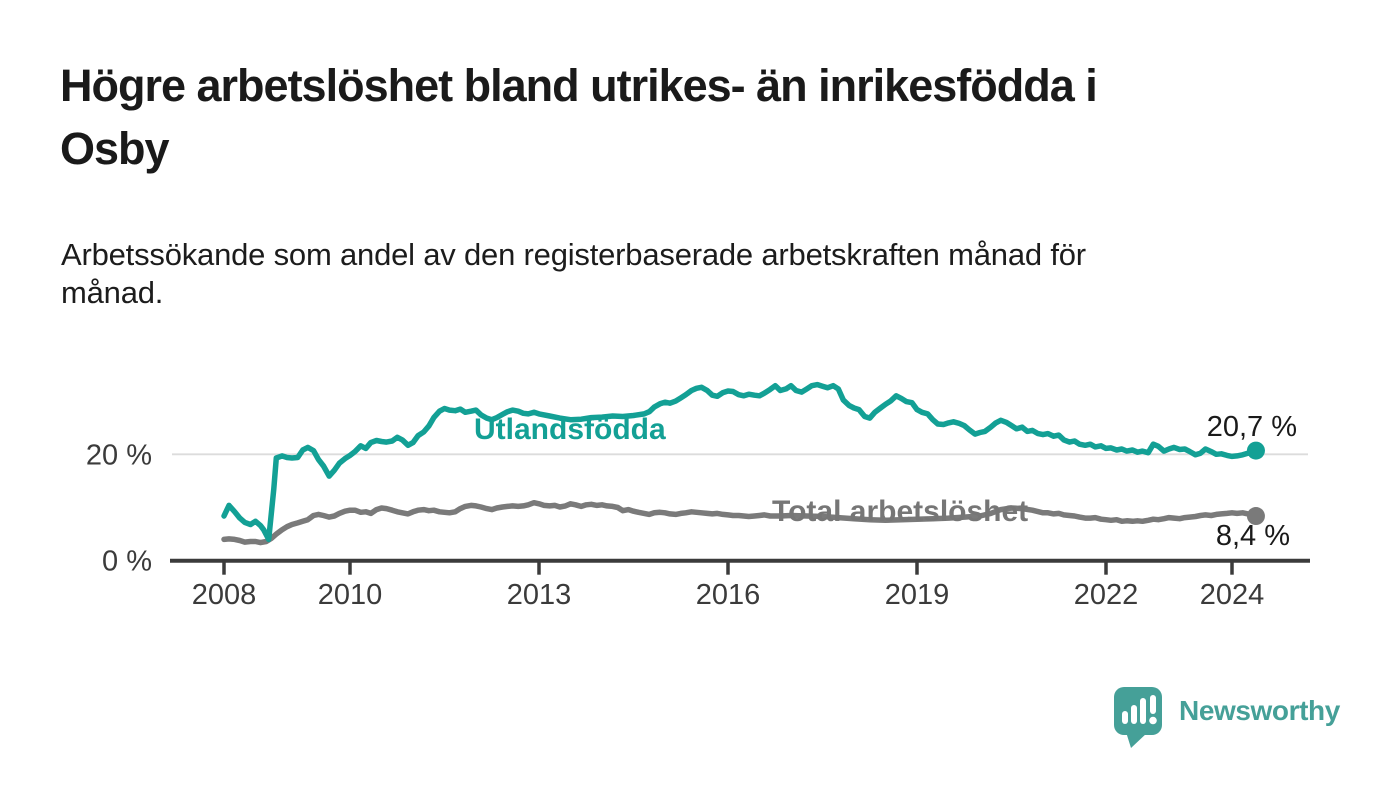 The height and width of the screenshot is (794, 1400). I want to click on series-label-total-arbetsloshet: Total arbetslöshet, so click(900, 511).